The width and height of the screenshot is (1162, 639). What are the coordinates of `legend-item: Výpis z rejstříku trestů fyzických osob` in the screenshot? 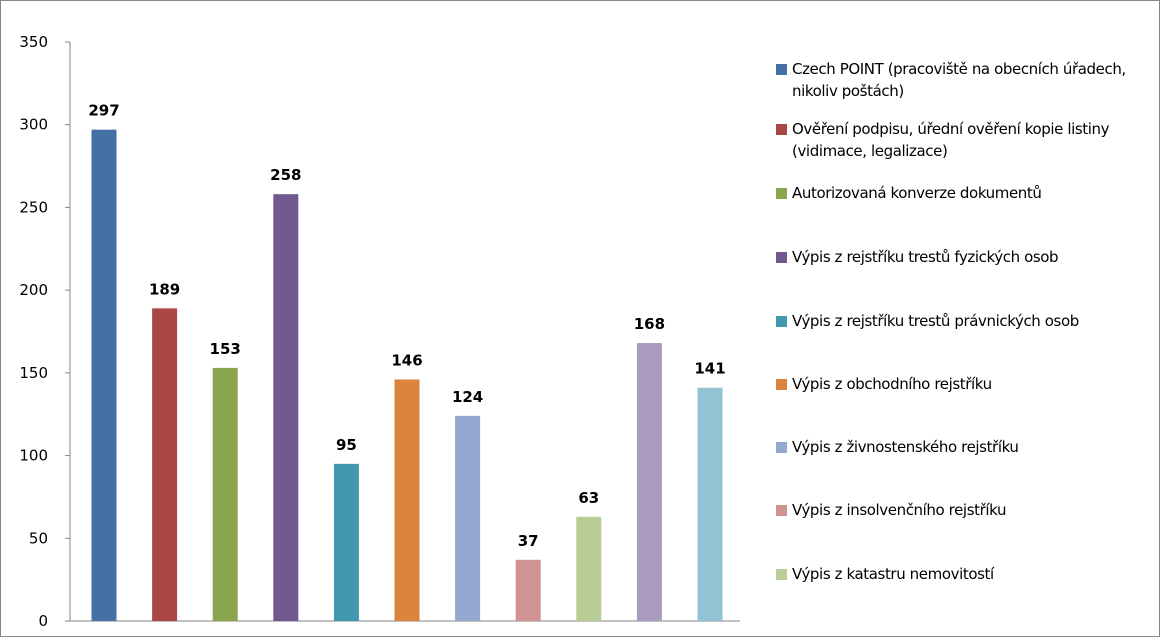 It's located at (967, 257).